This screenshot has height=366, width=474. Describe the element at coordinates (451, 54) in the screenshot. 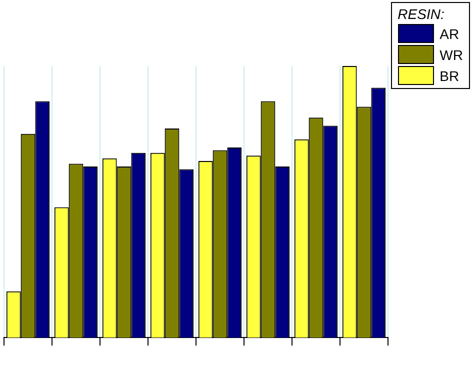

I see `legend-label: WR` at that location.